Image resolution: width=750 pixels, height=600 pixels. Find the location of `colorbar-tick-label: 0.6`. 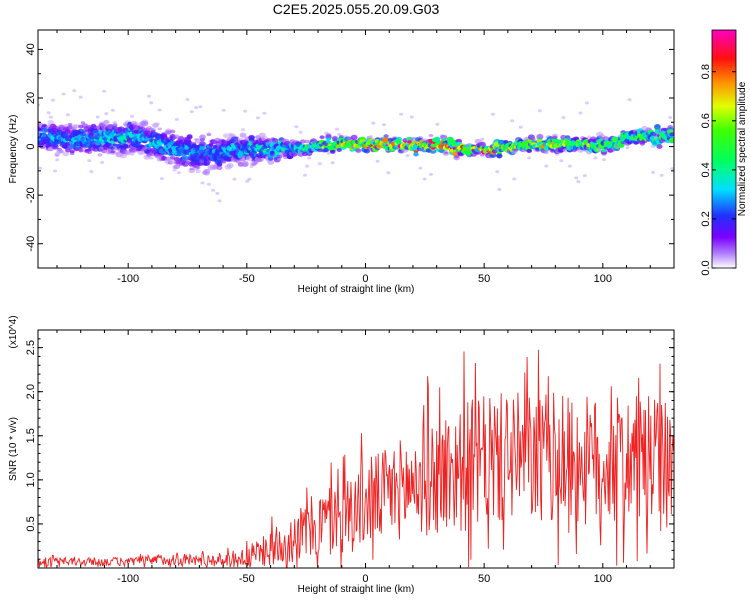

colorbar-tick-label: 0.6 is located at coordinates (706, 120).